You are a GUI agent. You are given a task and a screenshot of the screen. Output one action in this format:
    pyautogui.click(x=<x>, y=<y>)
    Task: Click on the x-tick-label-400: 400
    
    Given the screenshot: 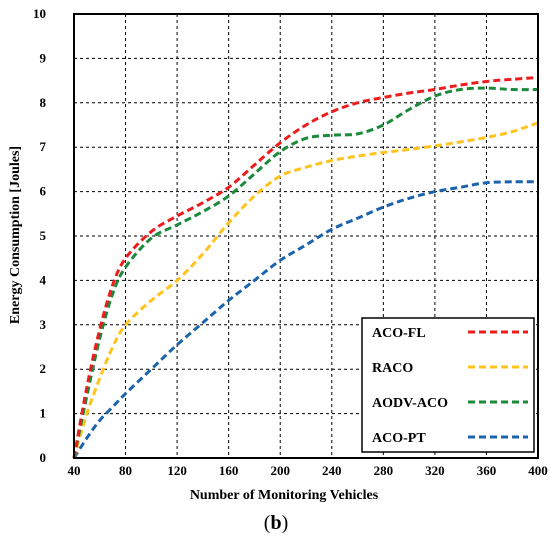 What is the action you would take?
    pyautogui.click(x=538, y=470)
    